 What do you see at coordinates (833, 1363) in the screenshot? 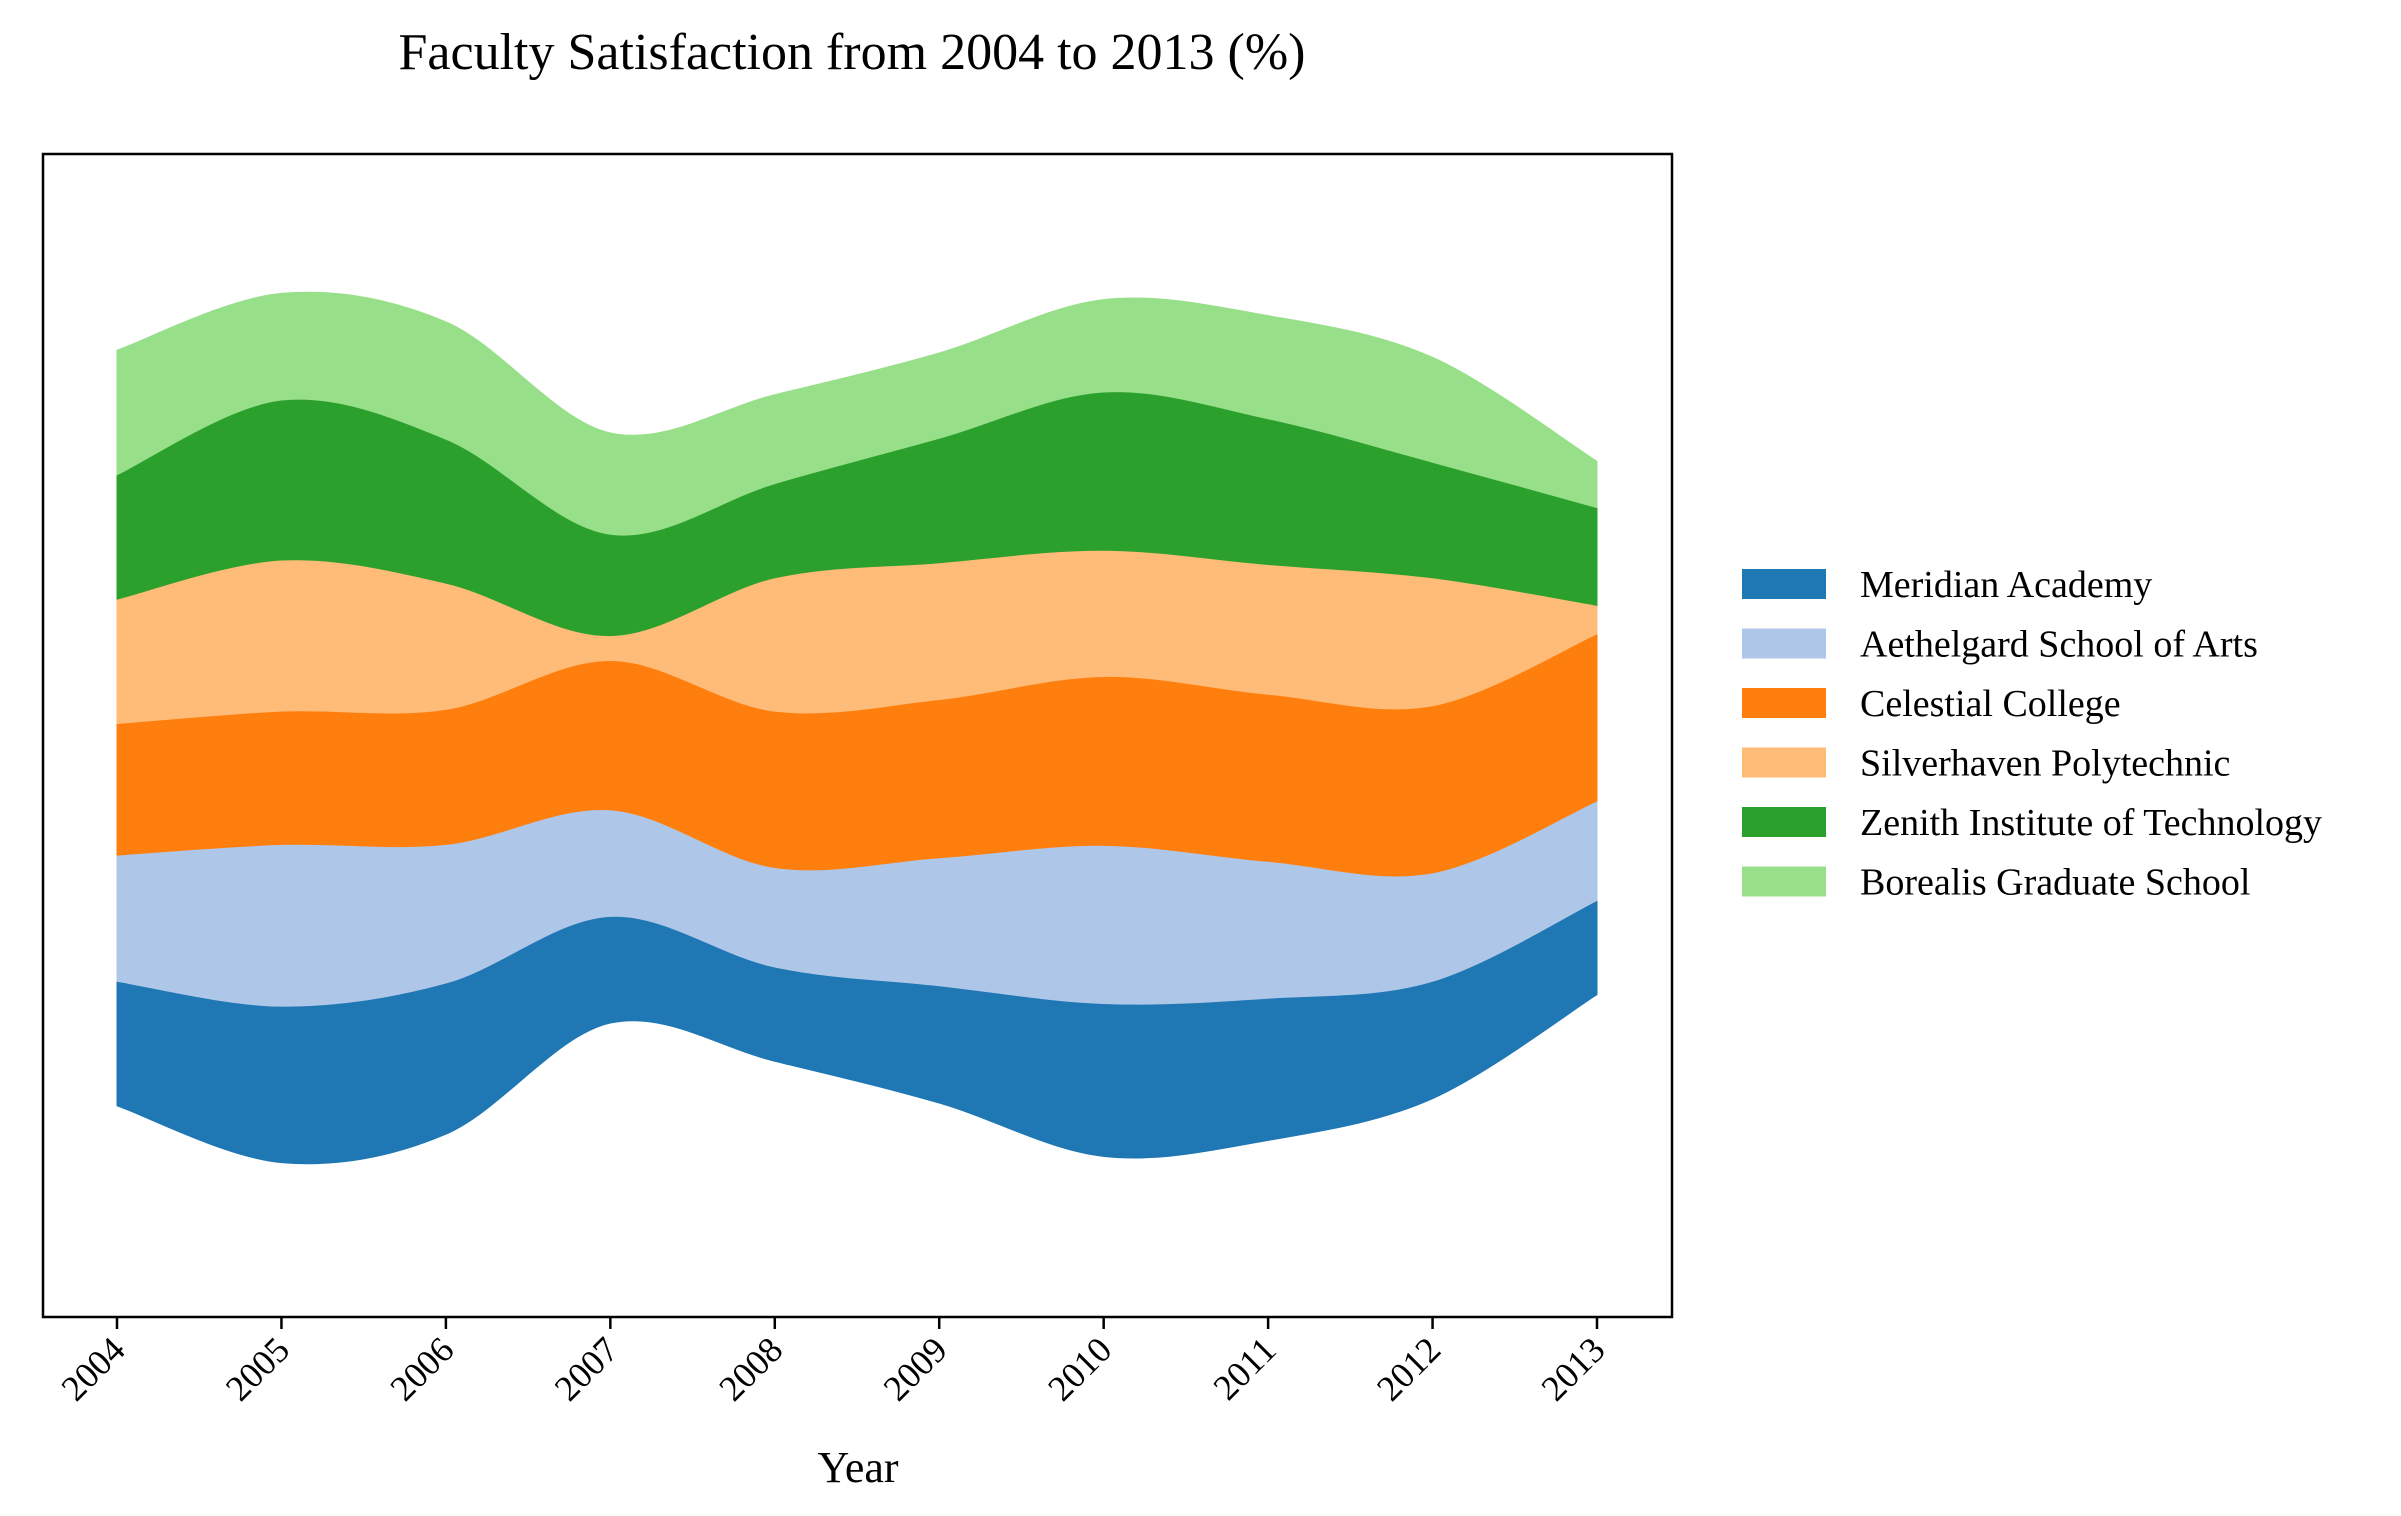
I see `x-axis-ticks: 2004 2005 2006 2007 2008 2009 2010 2011 2012 2013` at bounding box center [833, 1363].